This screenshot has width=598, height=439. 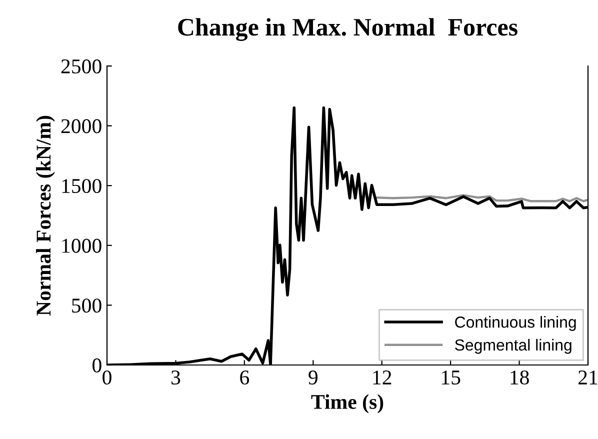 I want to click on chart-title: Change in Max. Normal Forces, so click(x=348, y=29).